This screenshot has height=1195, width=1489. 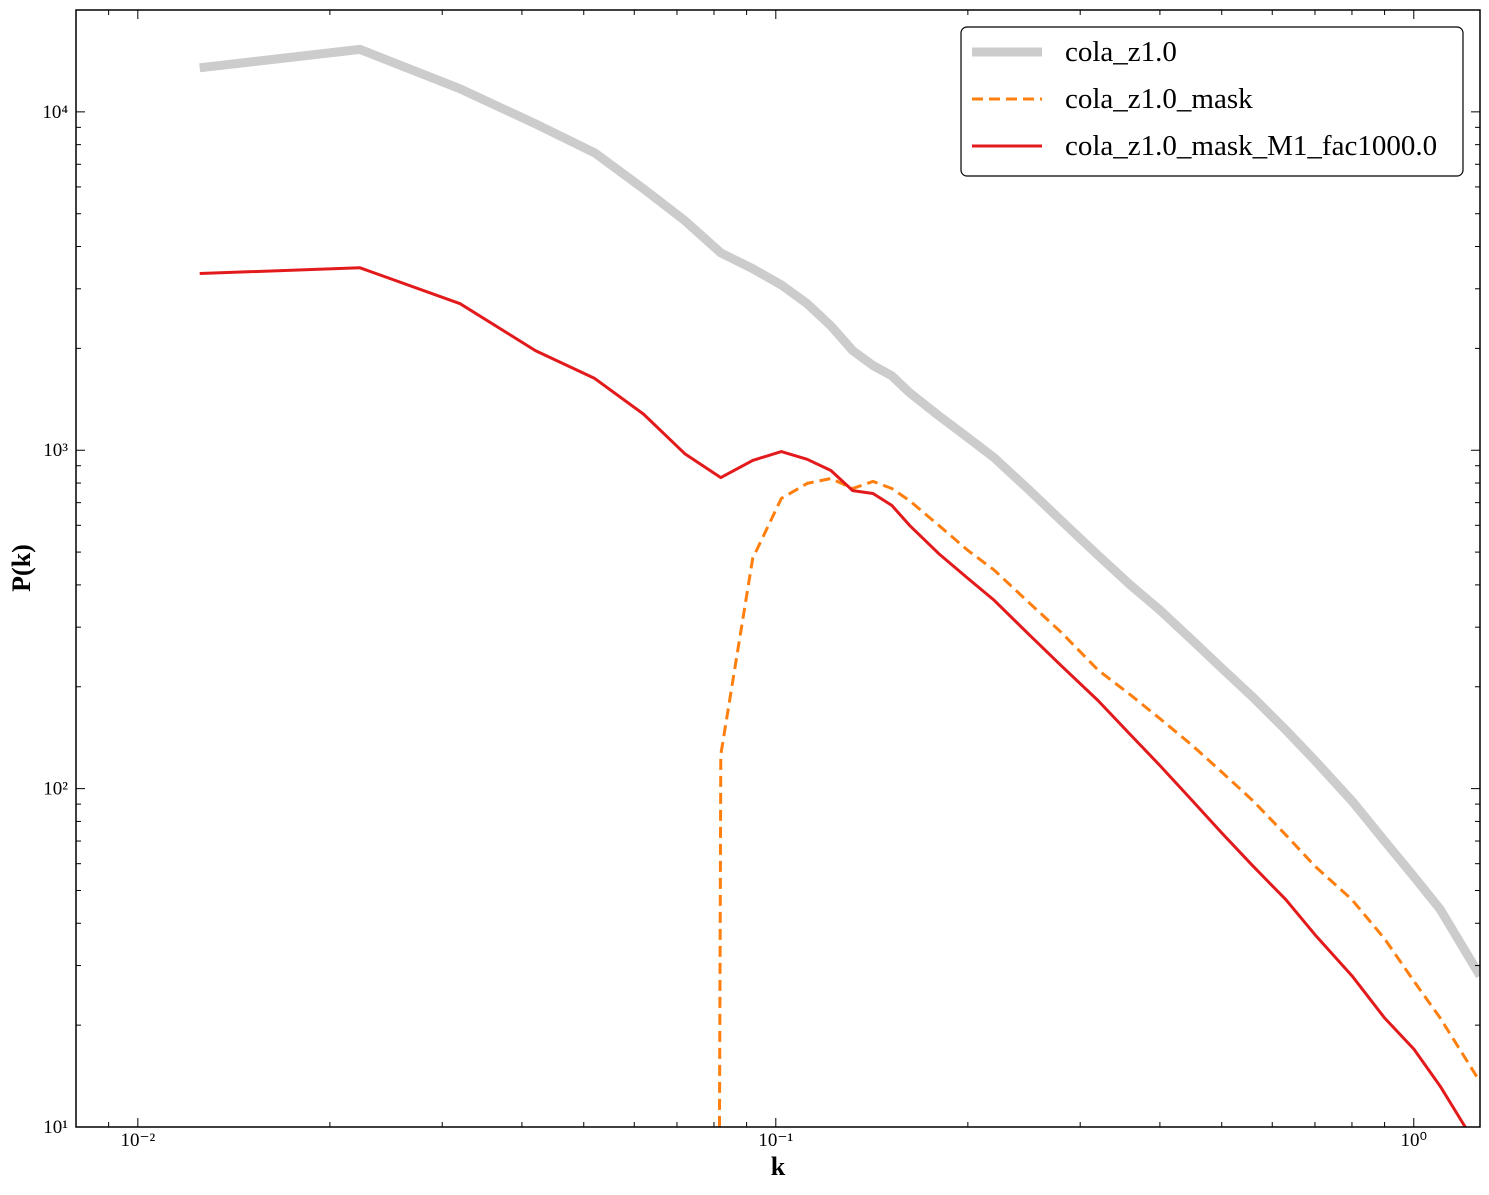 I want to click on x-axis-label: k, so click(x=778, y=1166).